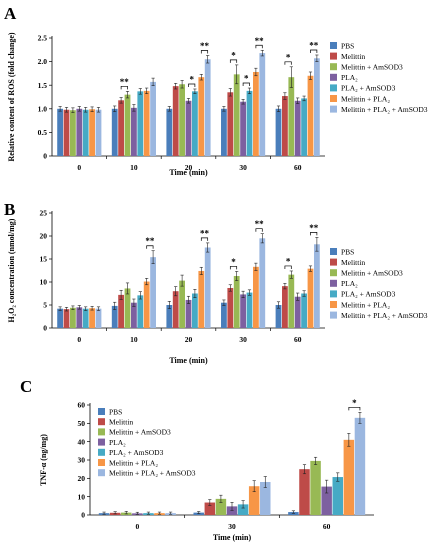 Image resolution: width=445 pixels, height=550 pixels. I want to click on x-axis-title: Time (min), so click(232, 537).